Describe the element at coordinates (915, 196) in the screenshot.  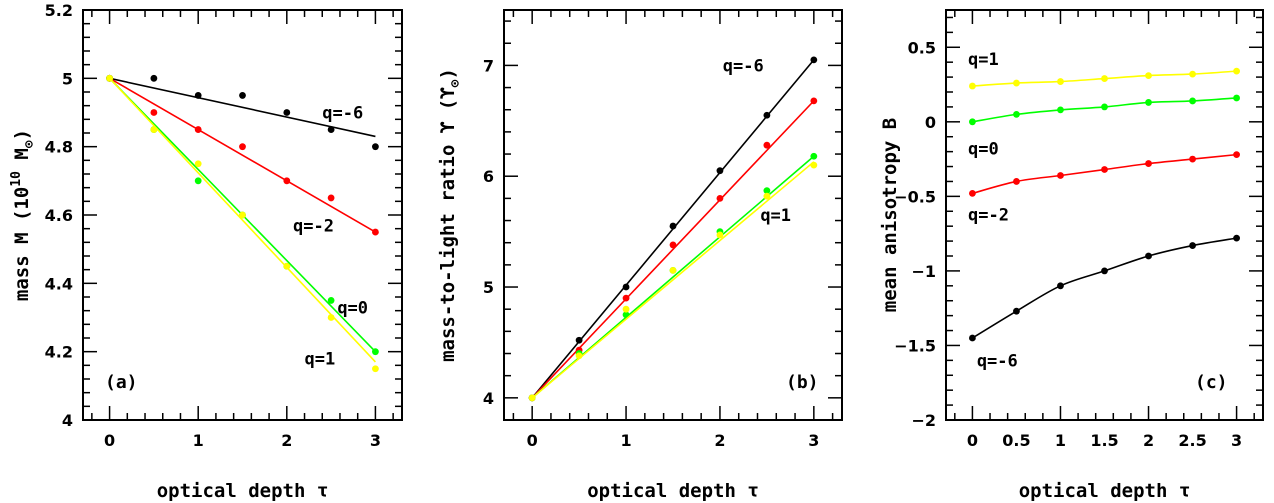
I see `y-tick-label: −0.5` at that location.